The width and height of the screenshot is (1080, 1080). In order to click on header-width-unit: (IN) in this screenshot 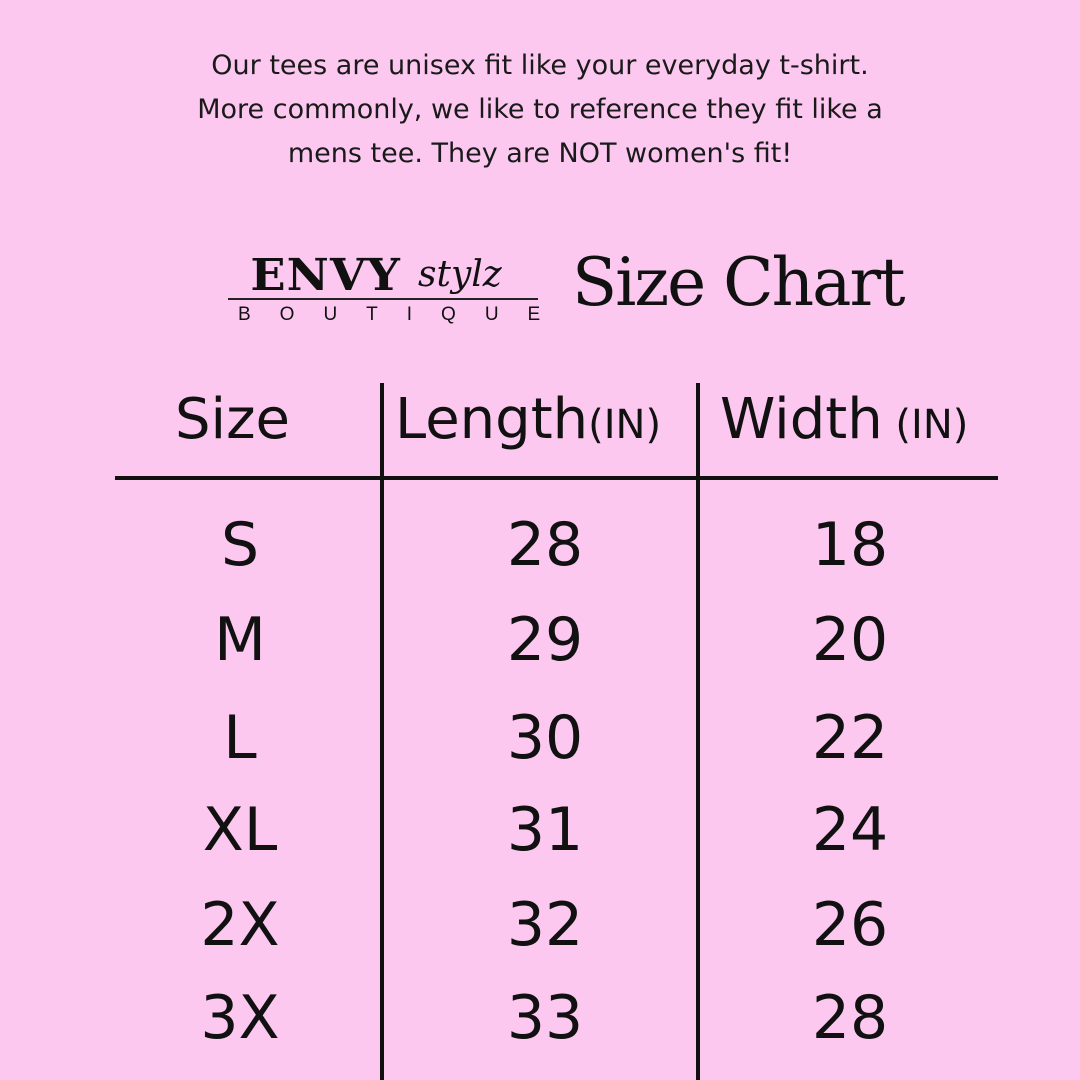, I will do `click(925, 425)`.